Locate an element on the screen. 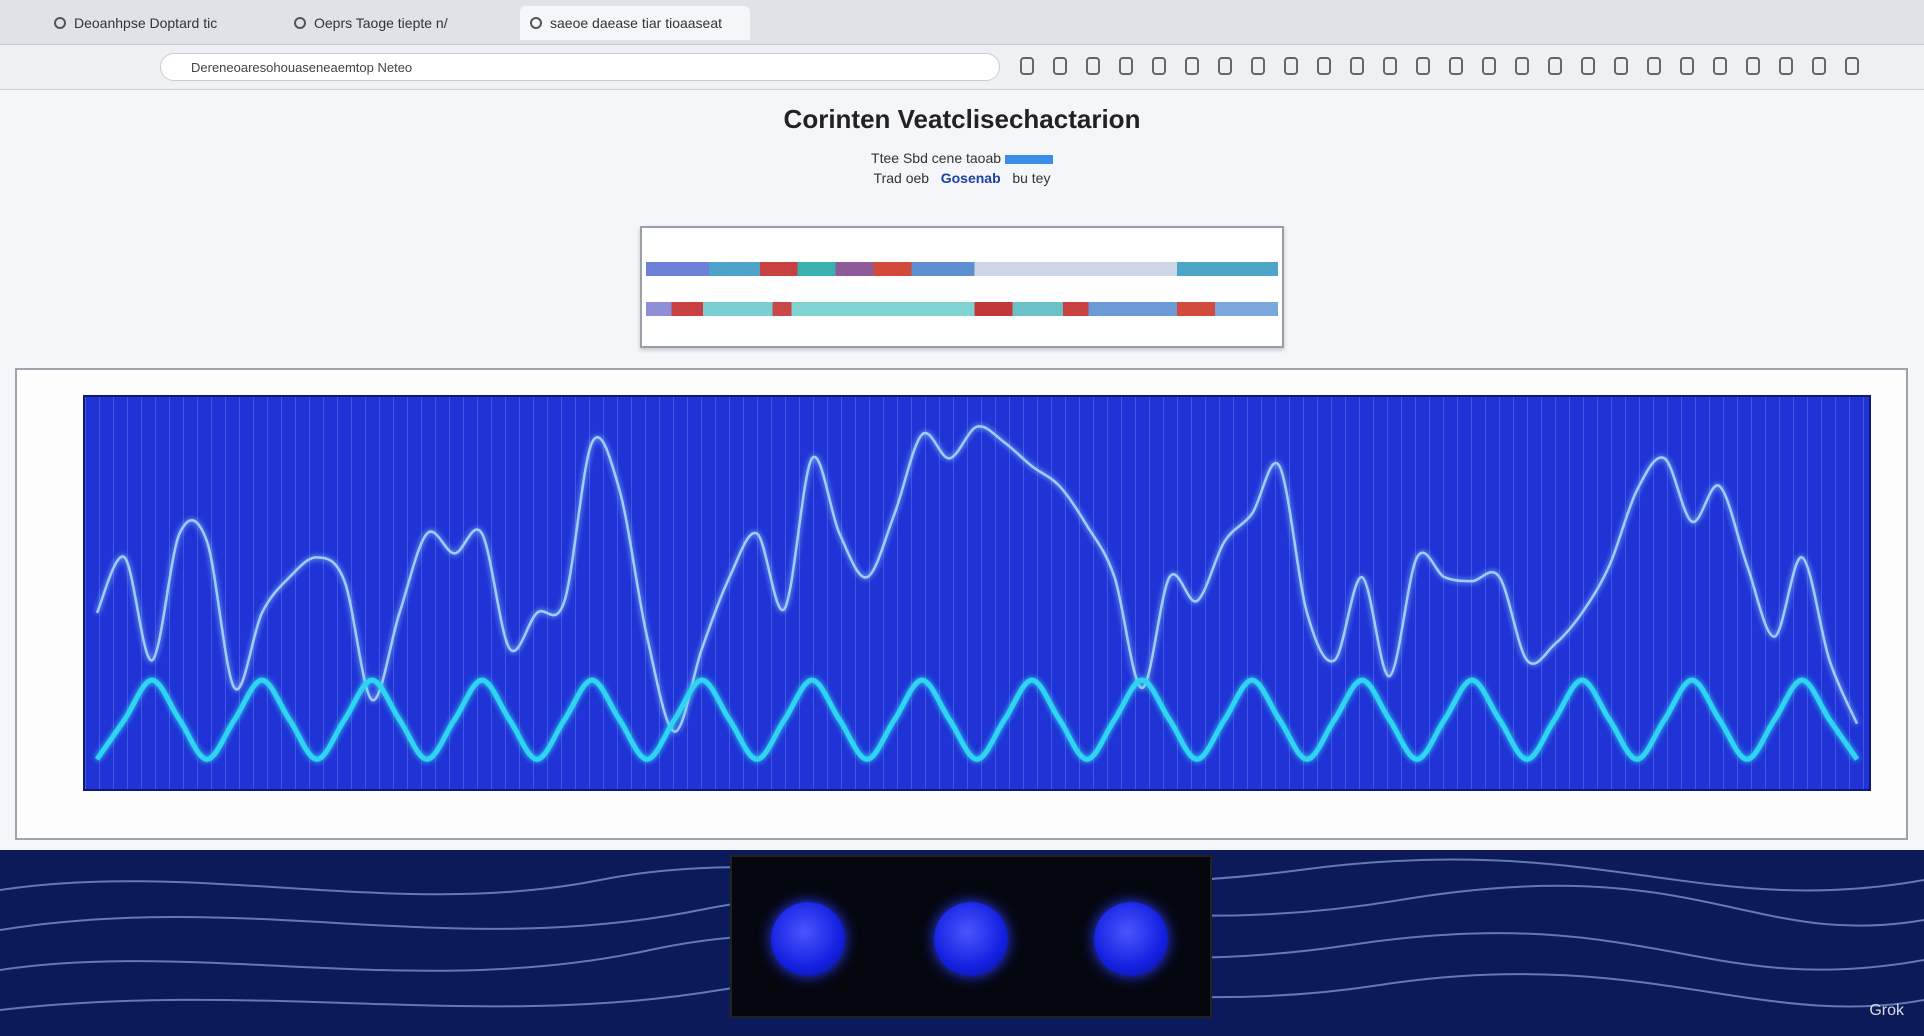  tab: Deoanhpse Doptard tic is located at coordinates (164, 23).